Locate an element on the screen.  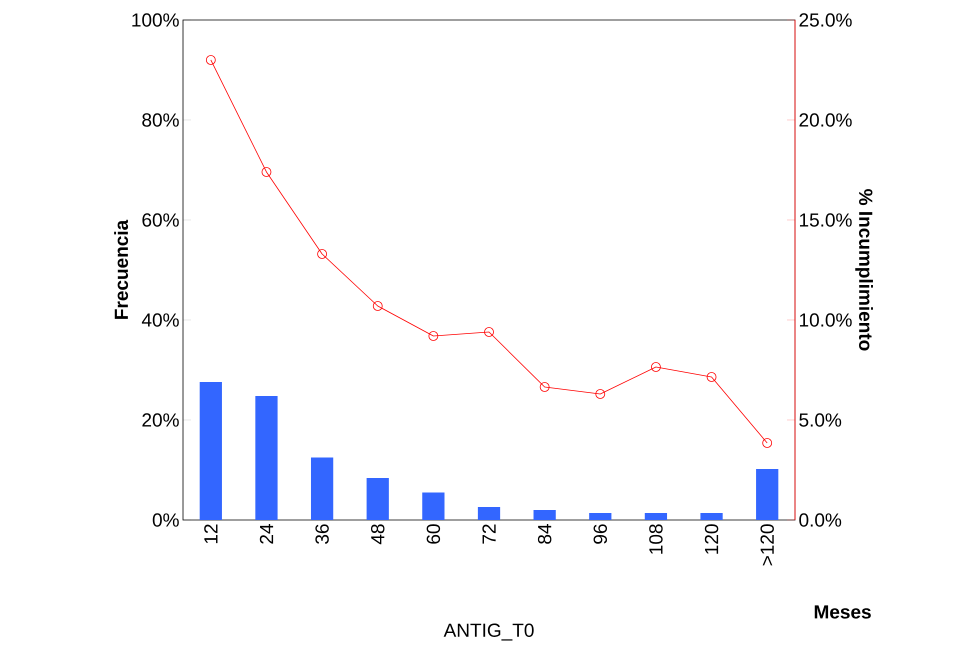
y2-tick-label: 20.0% is located at coordinates (825, 120).